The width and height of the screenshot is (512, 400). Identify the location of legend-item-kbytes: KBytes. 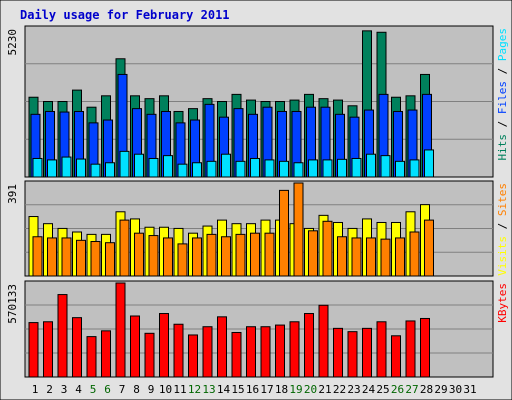
(502, 303).